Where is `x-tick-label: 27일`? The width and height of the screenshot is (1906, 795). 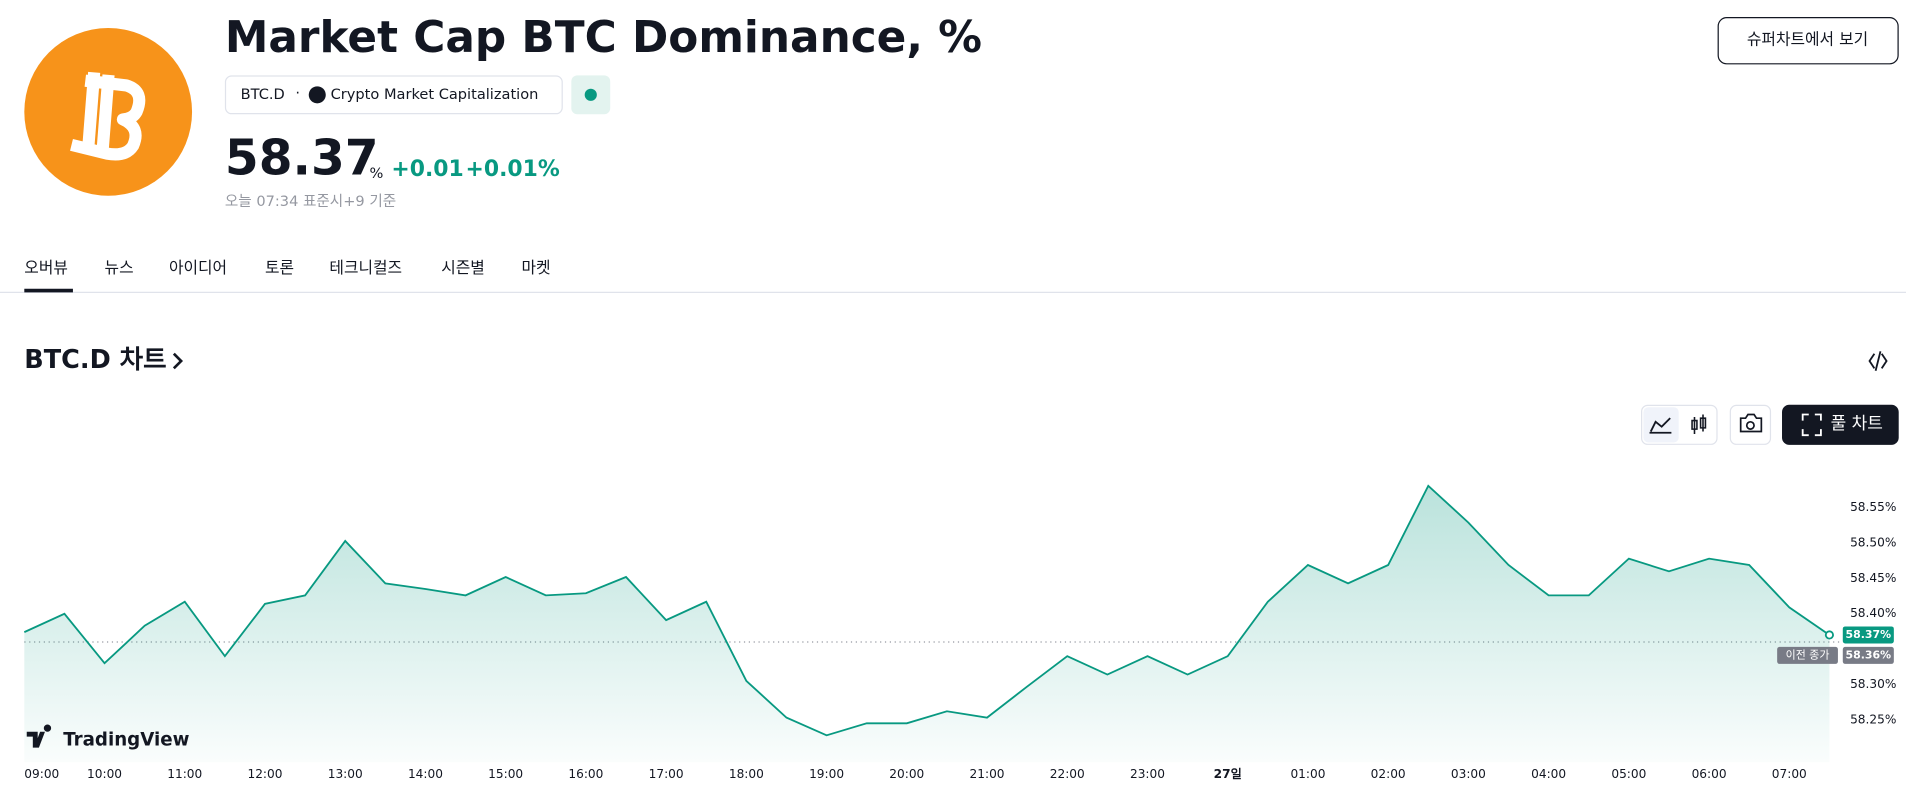 x-tick-label: 27일 is located at coordinates (1228, 774).